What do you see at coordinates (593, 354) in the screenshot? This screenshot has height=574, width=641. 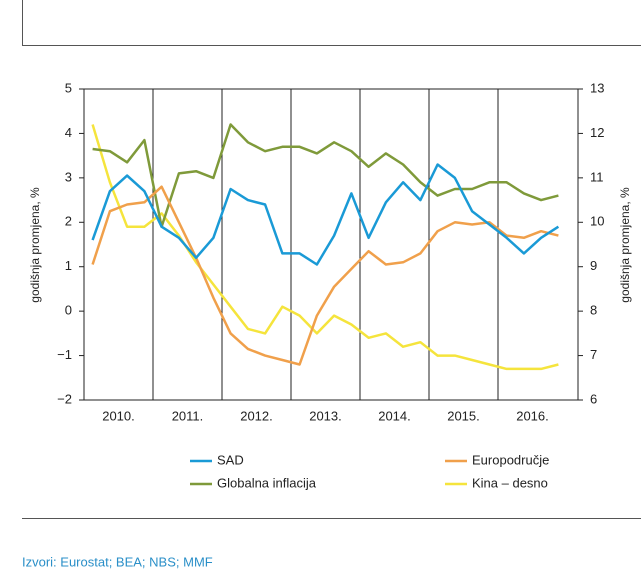 I see `y2-tick-label: 7` at bounding box center [593, 354].